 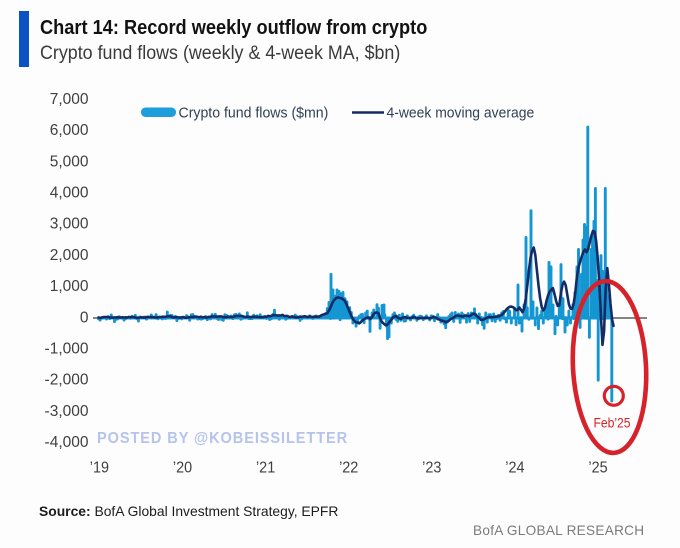 I want to click on svg-text: 6,000, so click(x=69, y=130).